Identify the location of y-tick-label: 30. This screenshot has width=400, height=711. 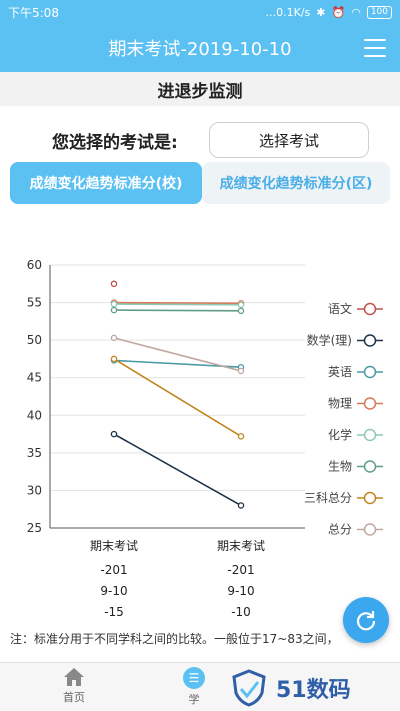
(34, 490).